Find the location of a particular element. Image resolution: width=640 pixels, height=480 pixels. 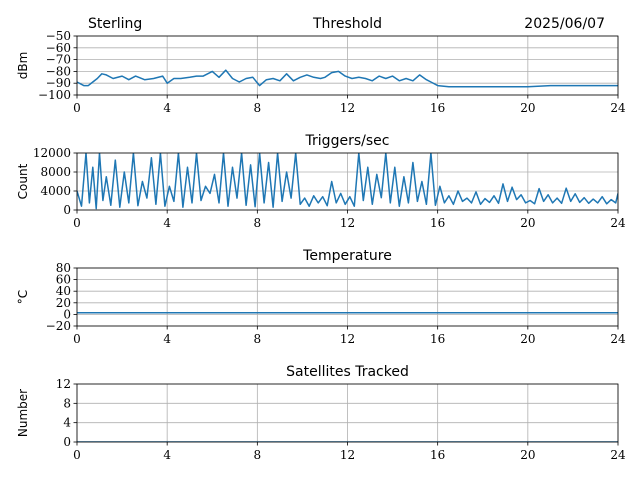

series-line-triggers is located at coordinates (347, 181).